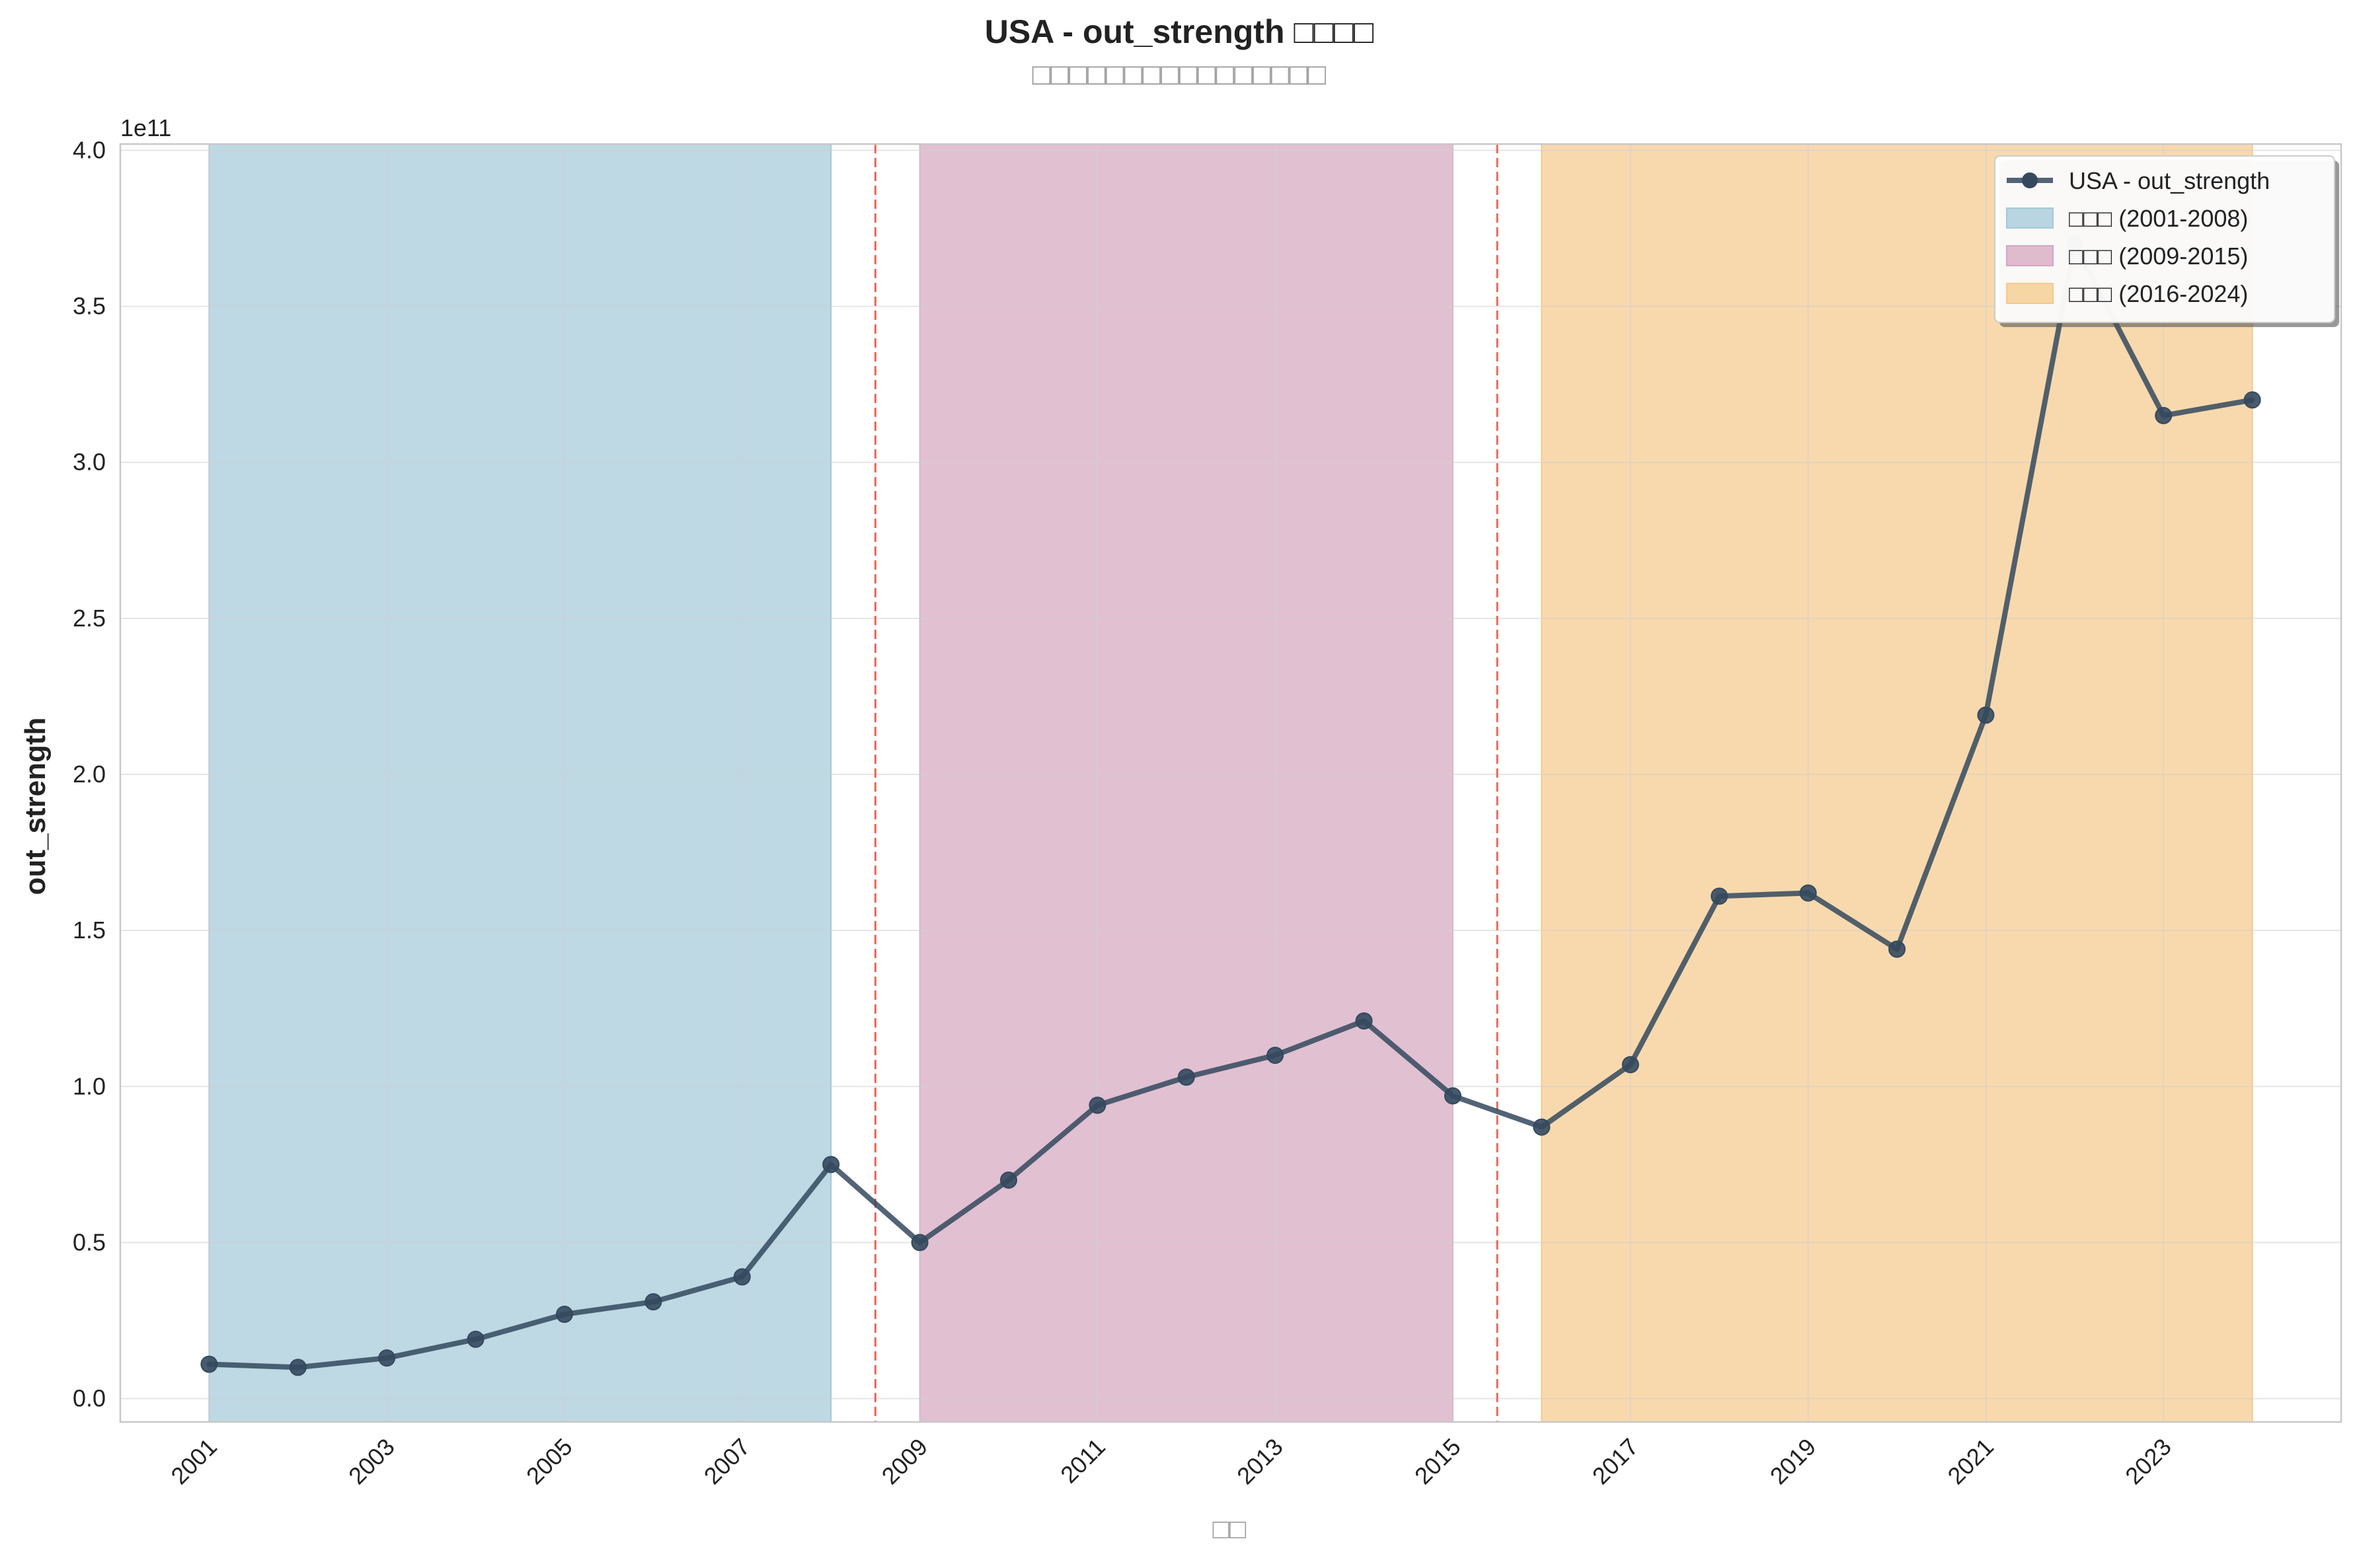 This screenshot has height=1568, width=2359. I want to click on chart-subtitle: □□□□□□□□□□□□□□□□, so click(1179, 74).